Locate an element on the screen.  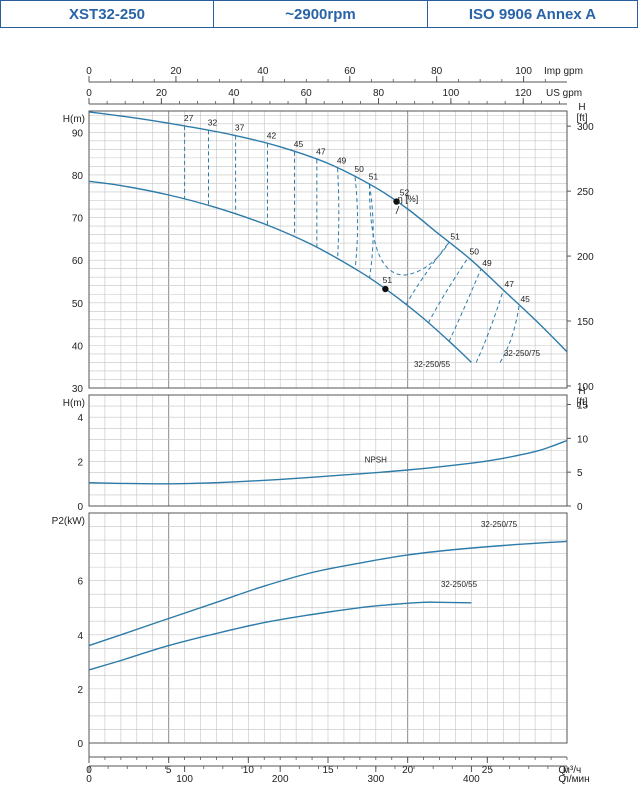
y-axis-label-npsh: H(m) is located at coordinates (74, 403).